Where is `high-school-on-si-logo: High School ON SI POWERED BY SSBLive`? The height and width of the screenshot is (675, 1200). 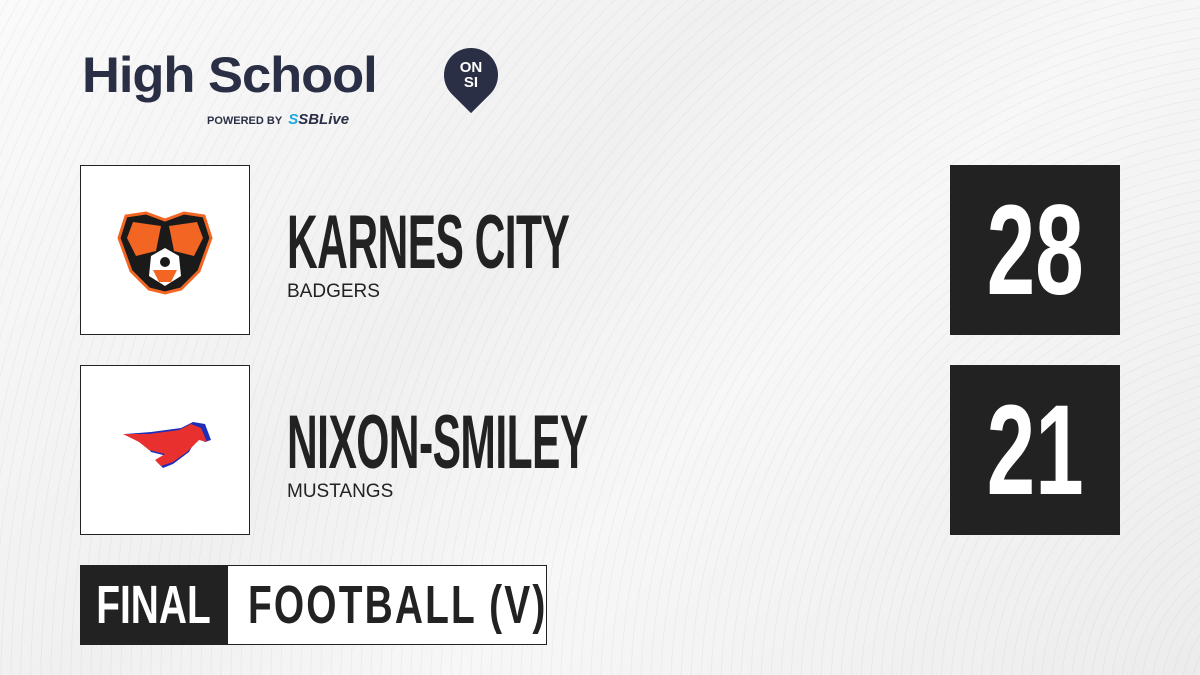 high-school-on-si-logo: High School ON SI POWERED BY SSBLive is located at coordinates (296, 82).